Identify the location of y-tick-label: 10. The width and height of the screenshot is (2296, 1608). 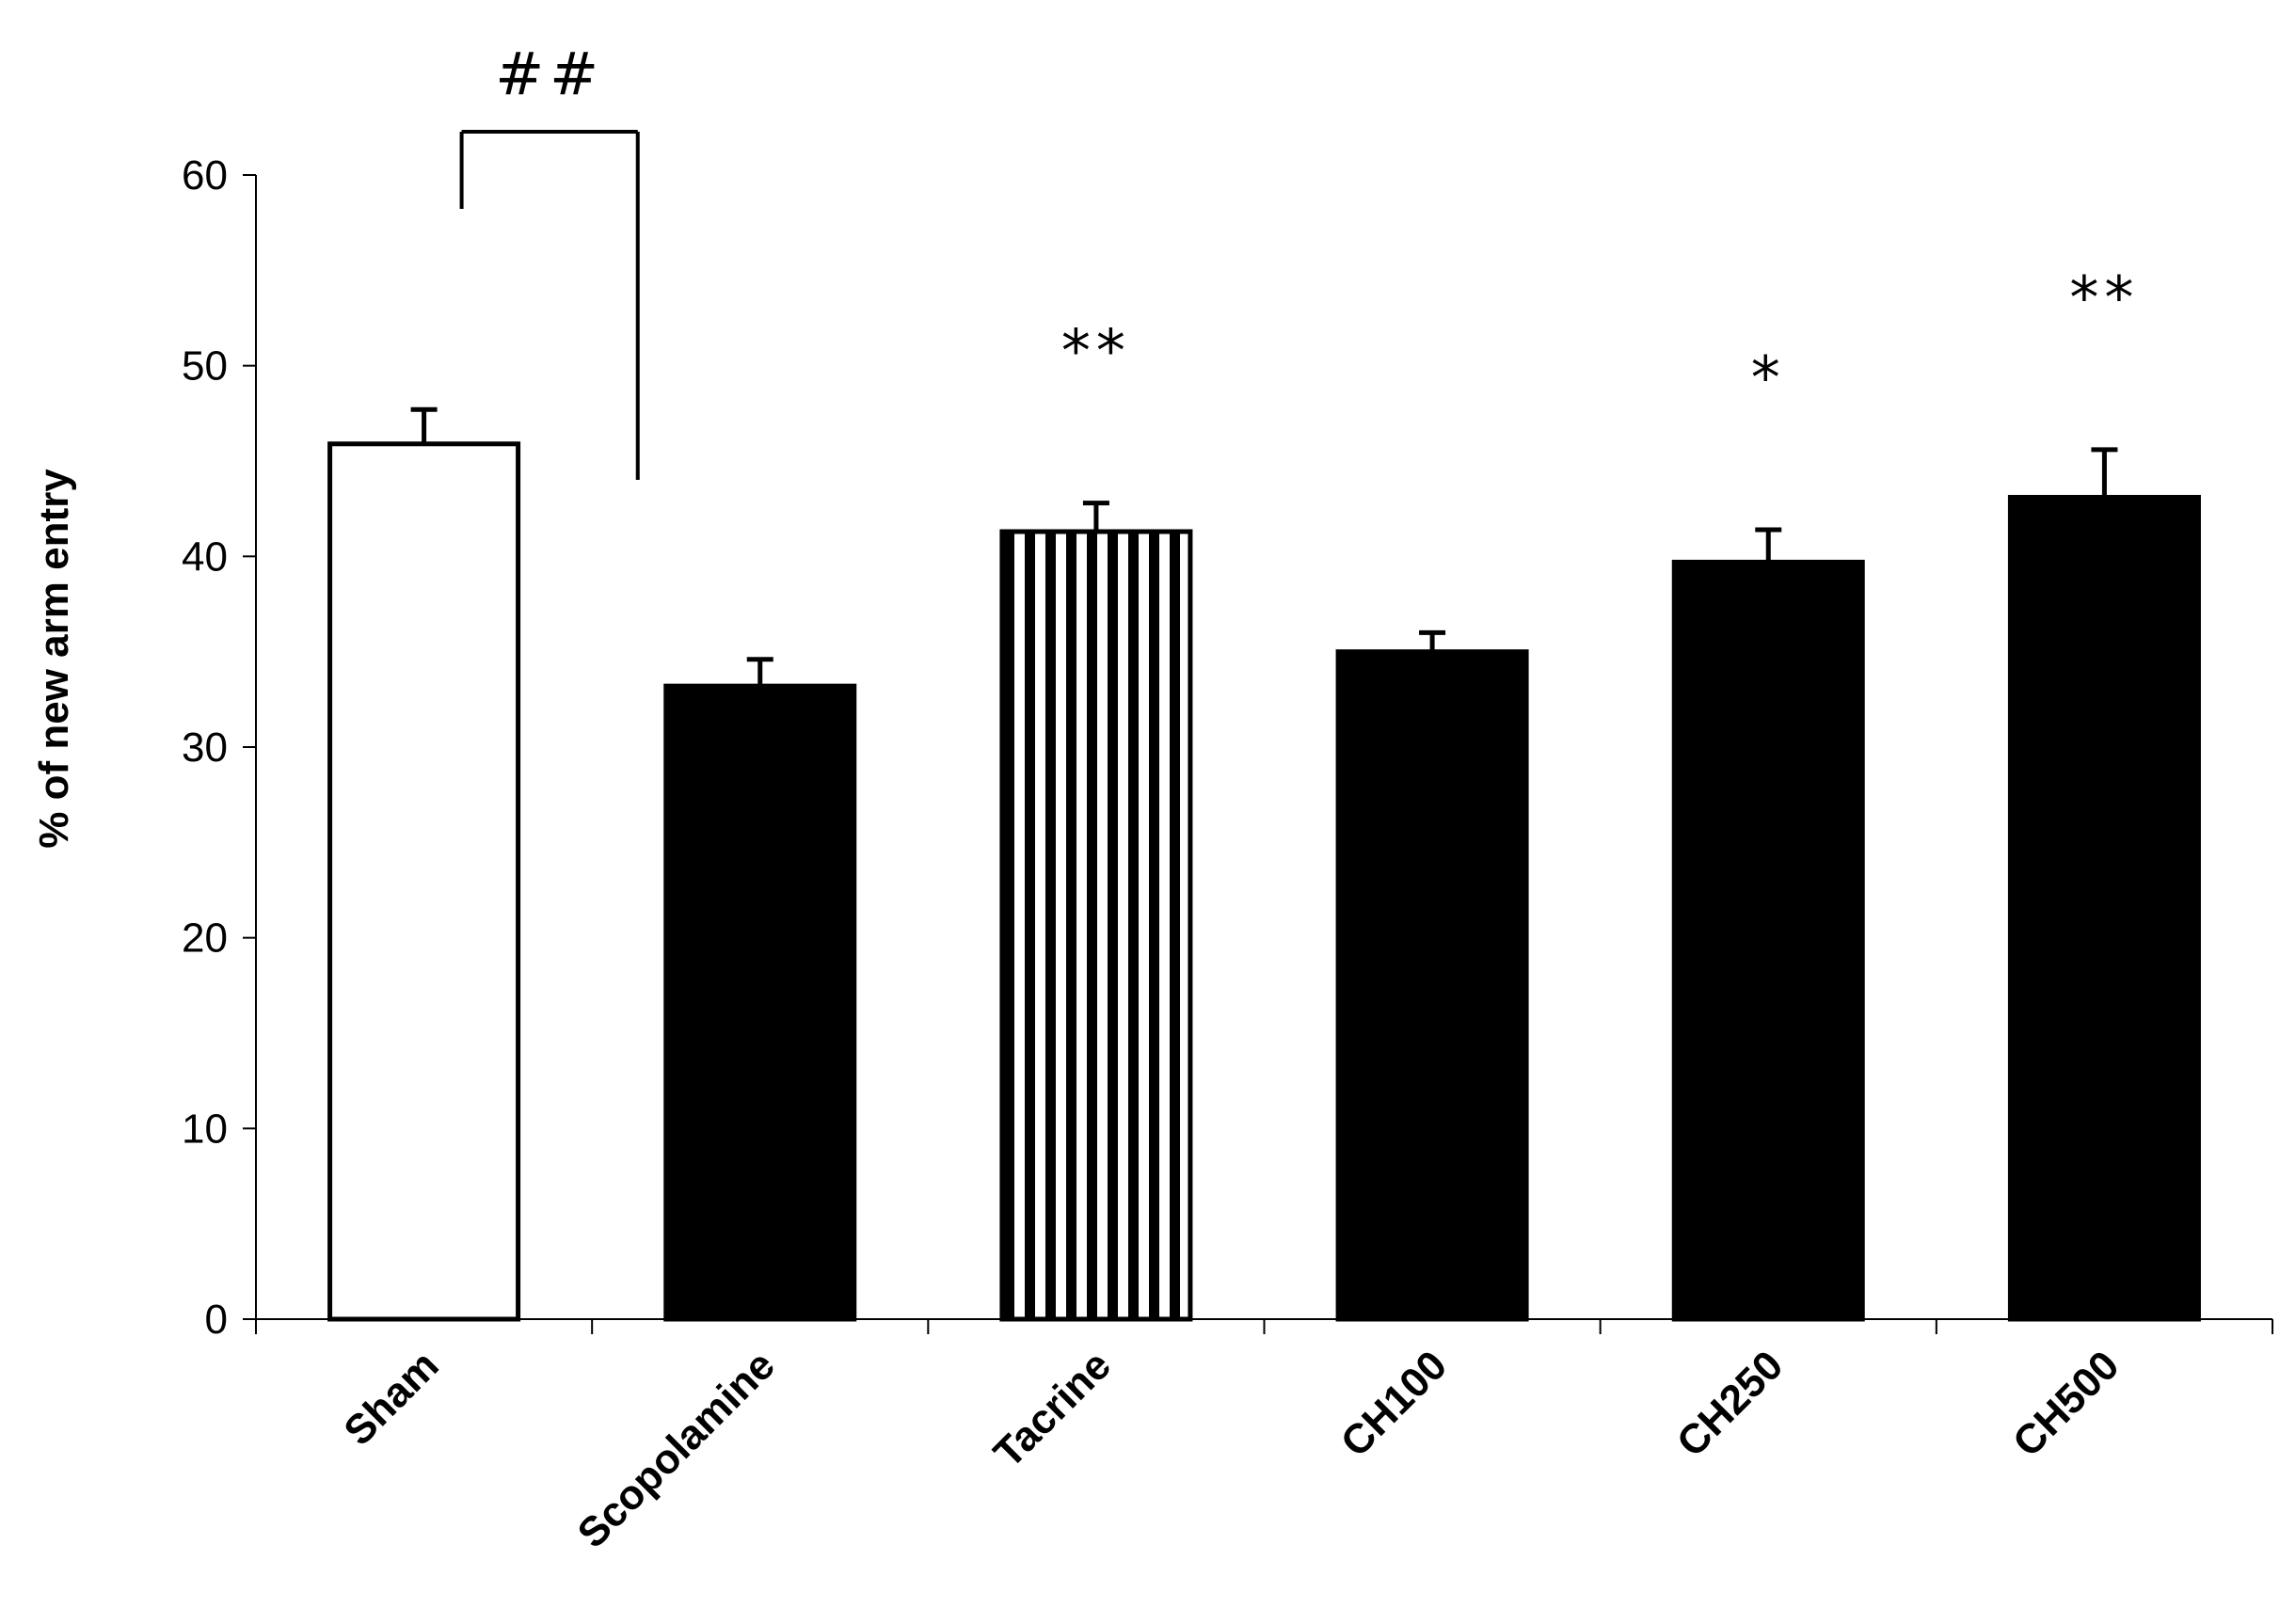
(205, 1129).